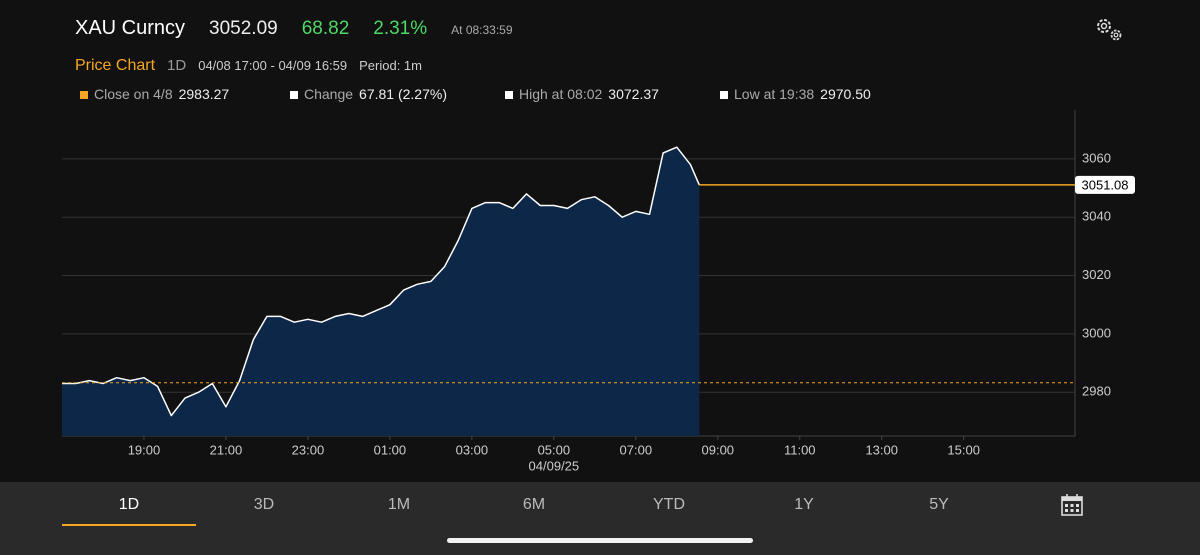 This screenshot has width=1200, height=555. What do you see at coordinates (390, 449) in the screenshot?
I see `x-tick-label: 01:00` at bounding box center [390, 449].